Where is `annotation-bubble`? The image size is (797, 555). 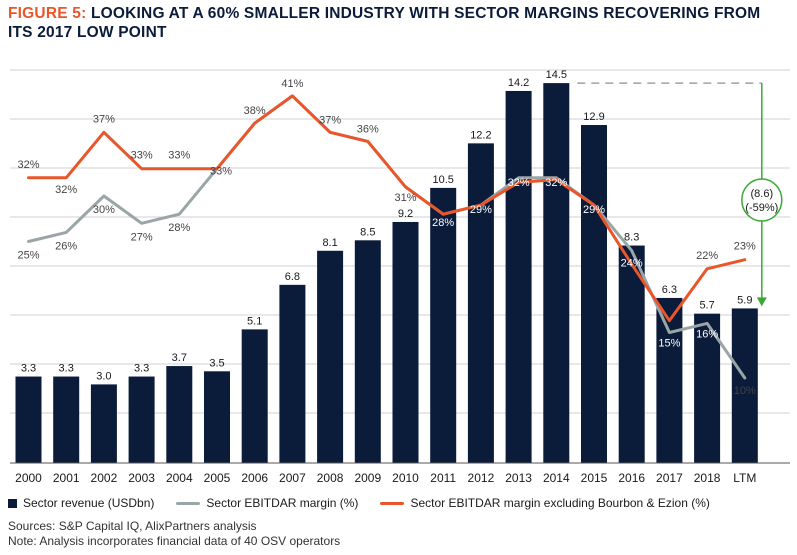 annotation-bubble is located at coordinates (762, 200).